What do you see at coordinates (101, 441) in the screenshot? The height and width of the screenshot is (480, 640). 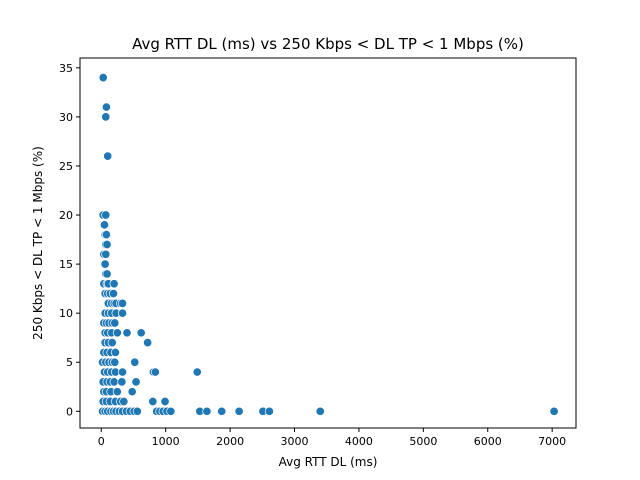 I see `x-tick-label: 0` at bounding box center [101, 441].